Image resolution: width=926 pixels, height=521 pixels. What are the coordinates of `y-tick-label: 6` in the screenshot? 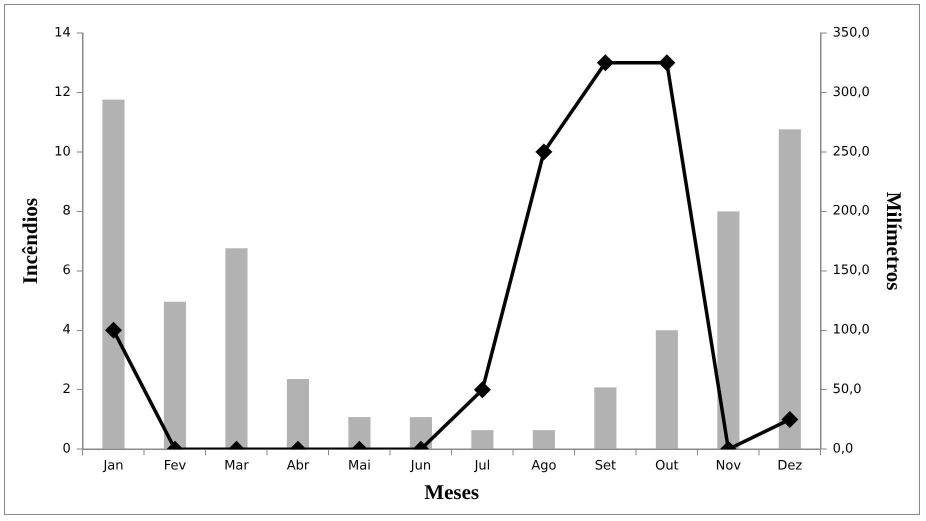 It's located at (66, 270).